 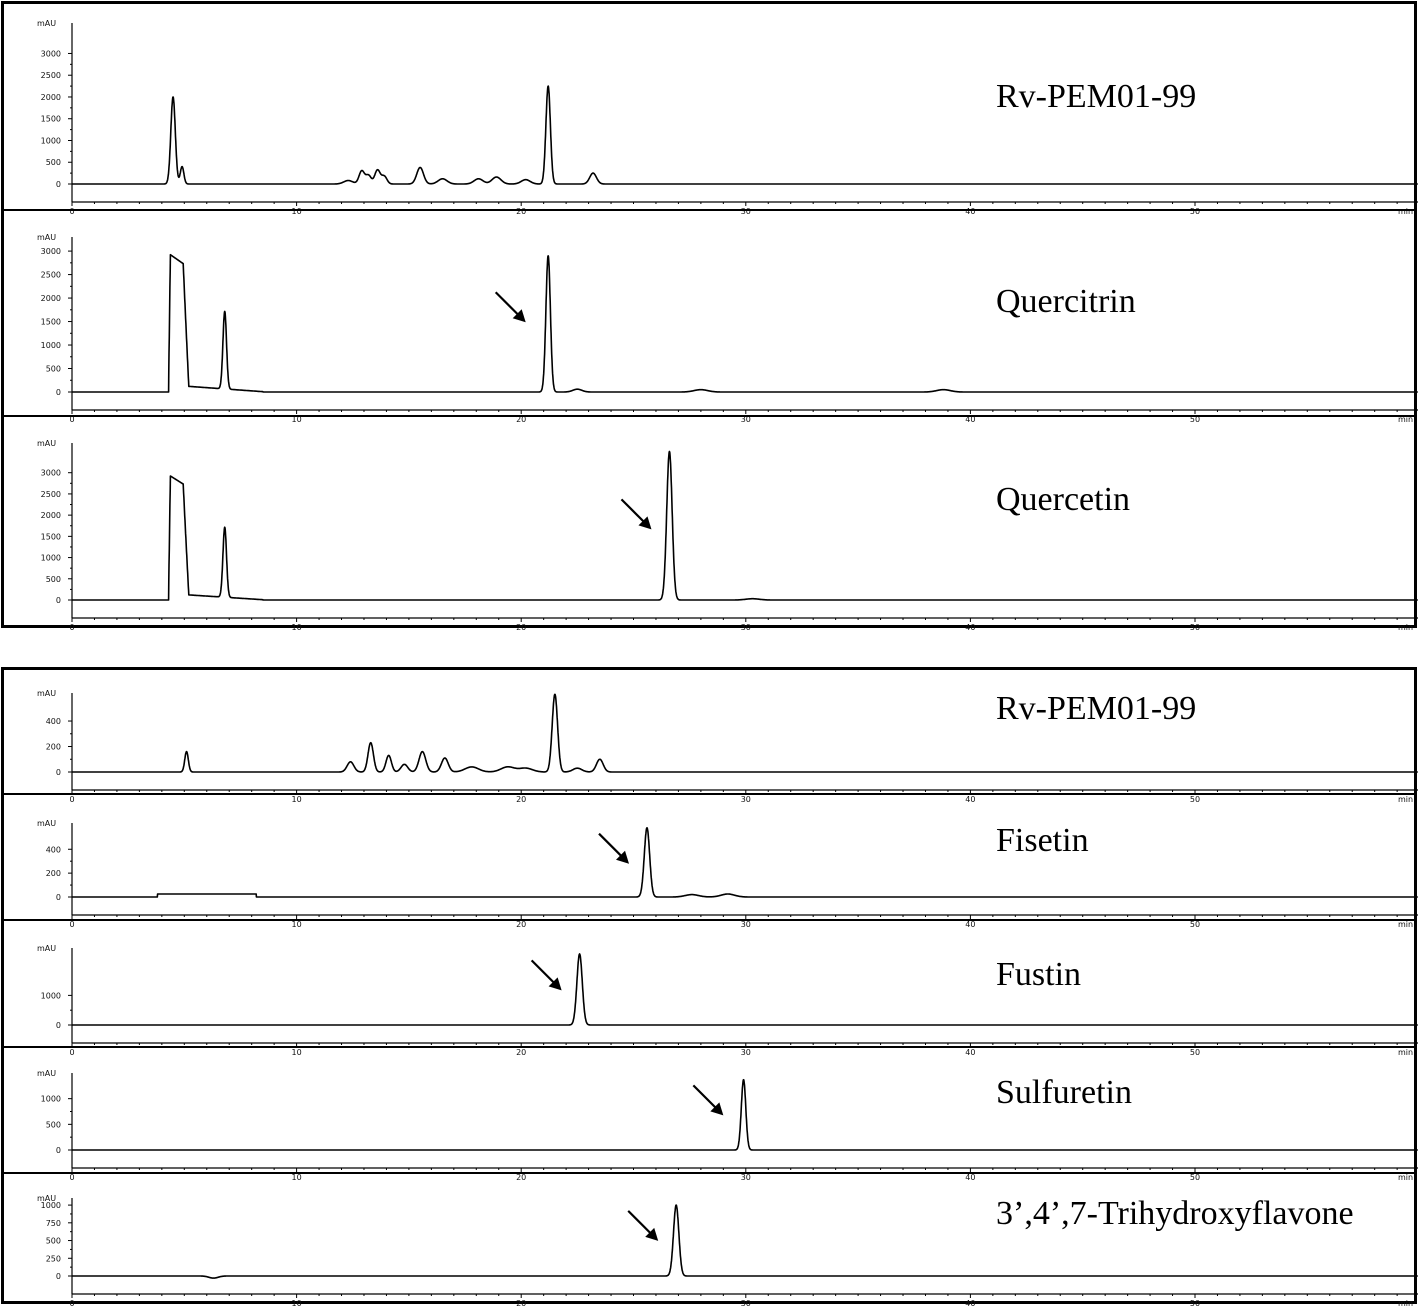 What do you see at coordinates (53, 747) in the screenshot?
I see `y-tick-label: 200` at bounding box center [53, 747].